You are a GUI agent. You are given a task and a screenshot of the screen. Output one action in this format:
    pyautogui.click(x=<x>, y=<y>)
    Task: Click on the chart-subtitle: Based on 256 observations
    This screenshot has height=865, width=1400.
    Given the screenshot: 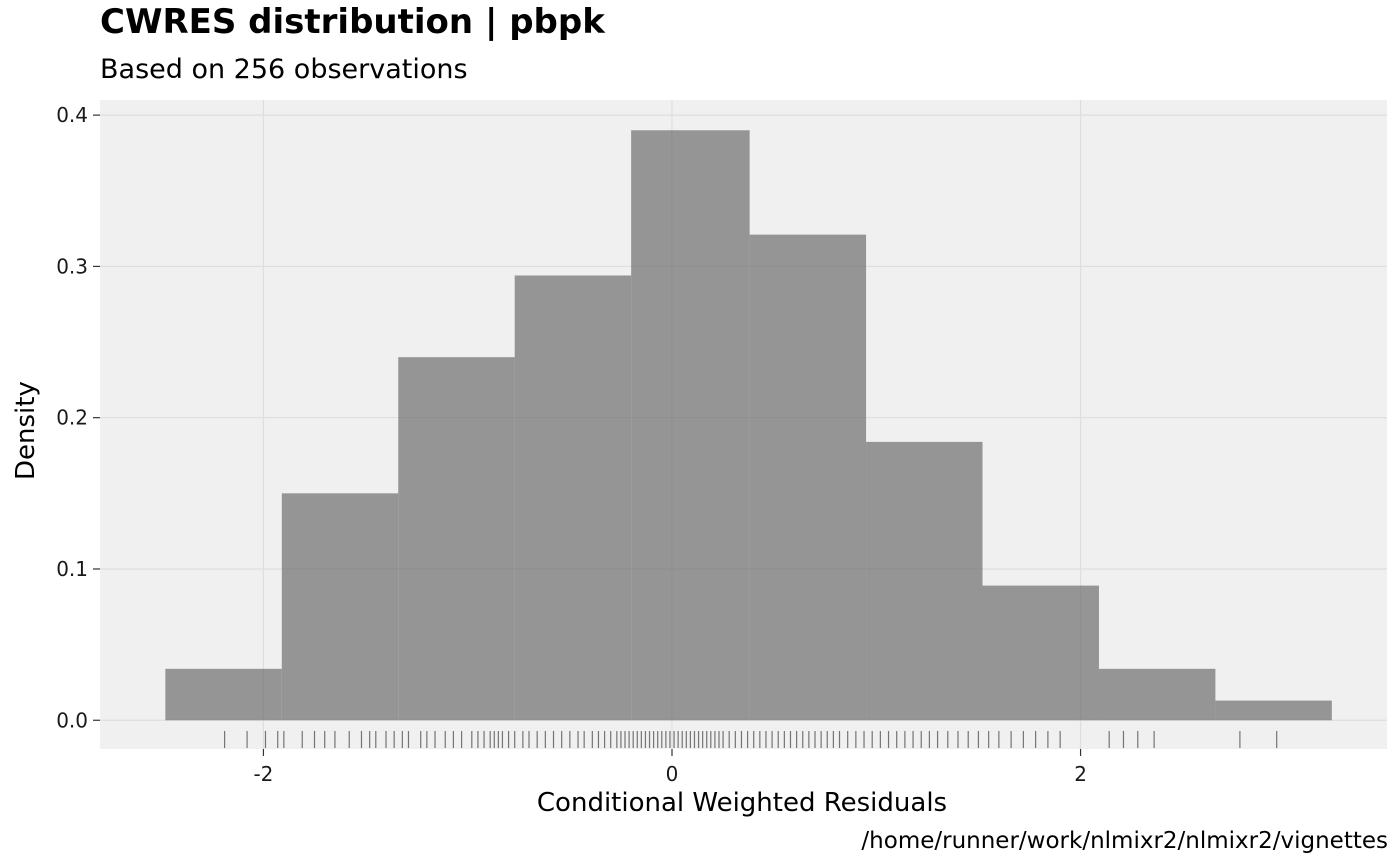 What is the action you would take?
    pyautogui.click(x=284, y=69)
    